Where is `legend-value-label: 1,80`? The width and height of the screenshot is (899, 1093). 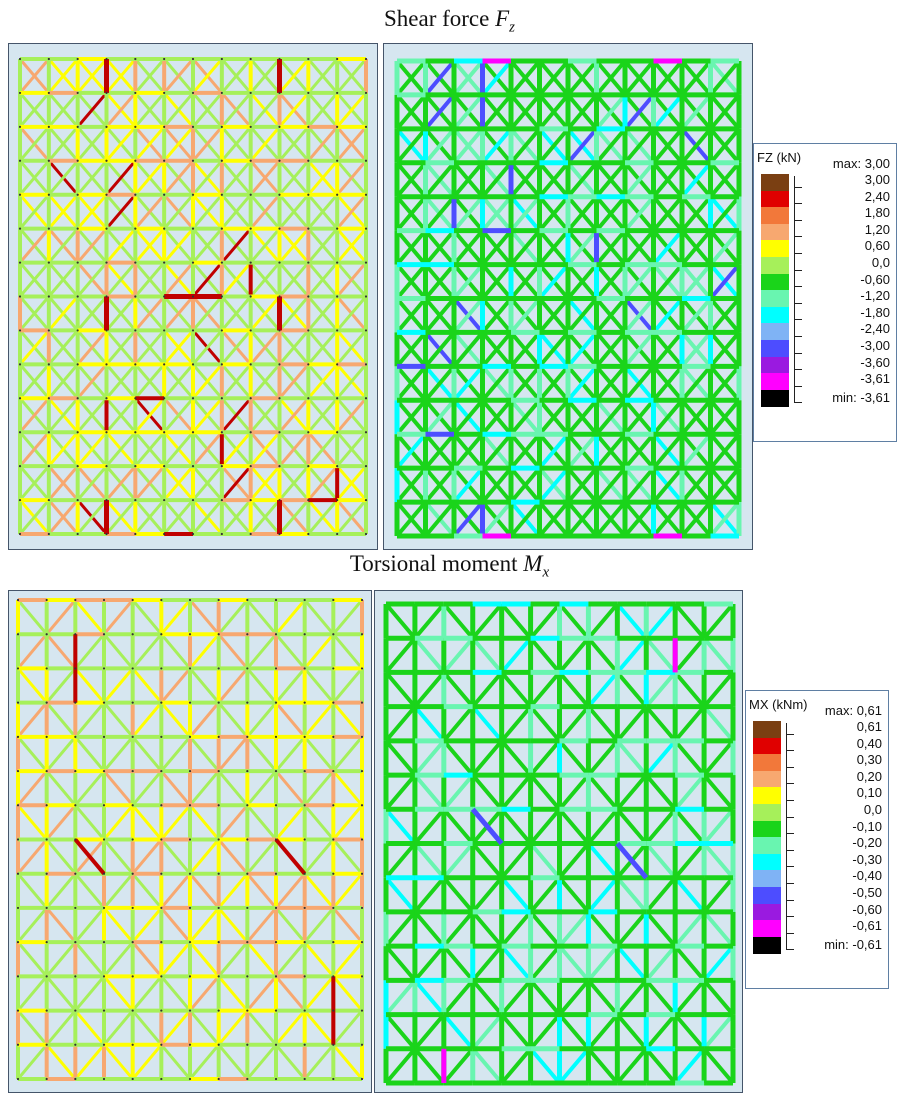
legend-value-label: 1,80 is located at coordinates (877, 213).